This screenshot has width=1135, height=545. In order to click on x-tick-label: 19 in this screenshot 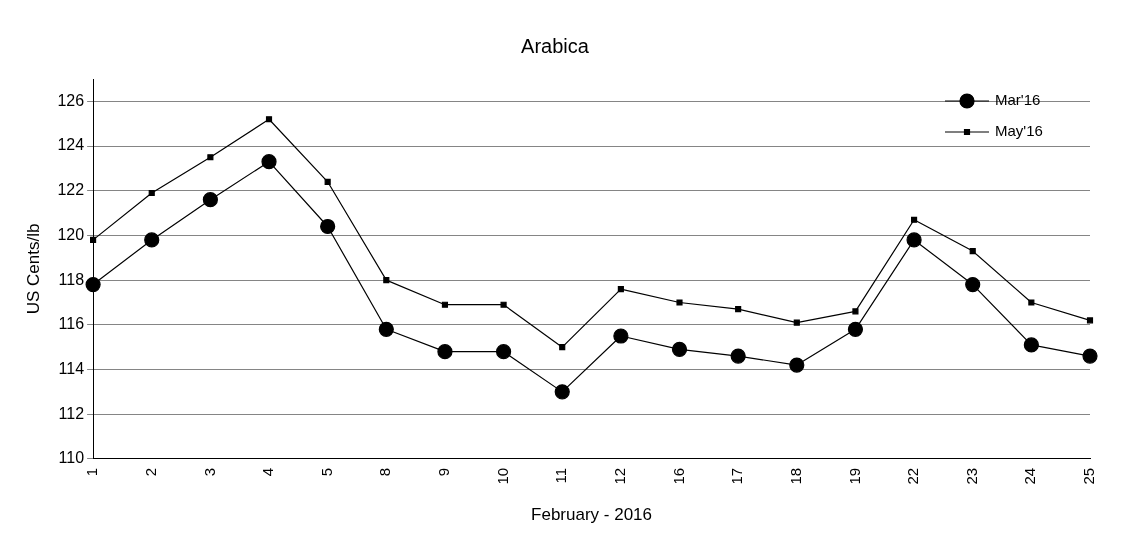, I will do `click(854, 476)`.